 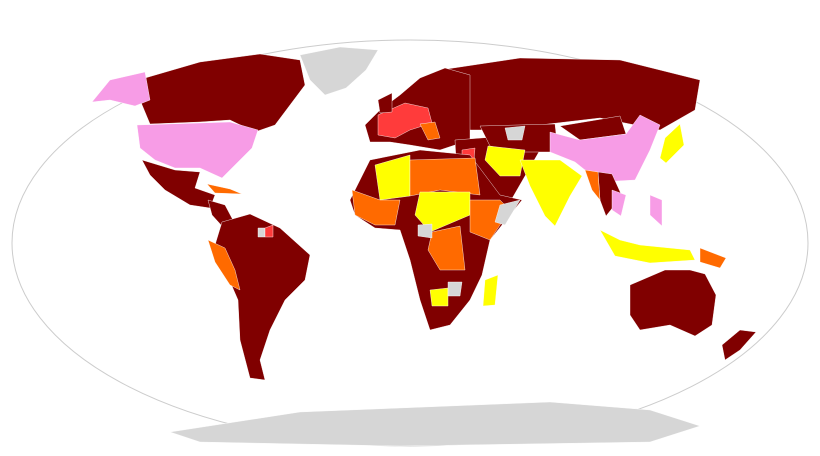 What do you see at coordinates (515, 133) in the screenshot?
I see `region-central-asia-grey` at bounding box center [515, 133].